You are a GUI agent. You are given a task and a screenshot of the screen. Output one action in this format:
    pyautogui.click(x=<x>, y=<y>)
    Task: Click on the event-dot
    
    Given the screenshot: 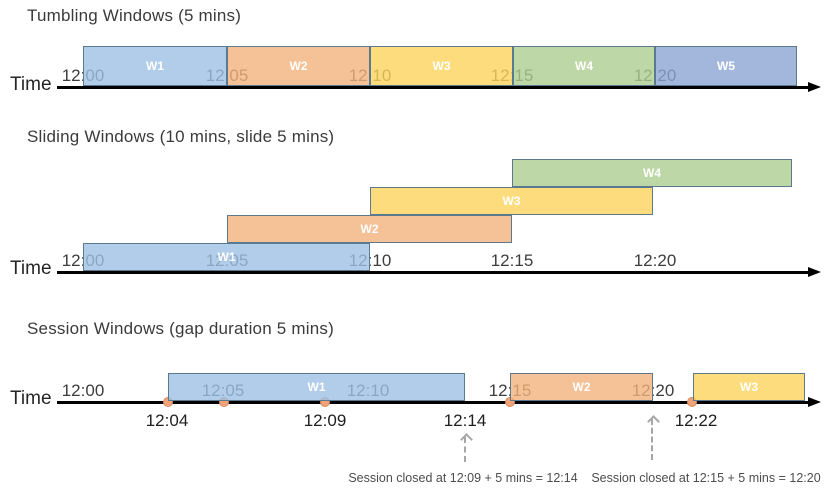 What is the action you would take?
    pyautogui.click(x=692, y=402)
    